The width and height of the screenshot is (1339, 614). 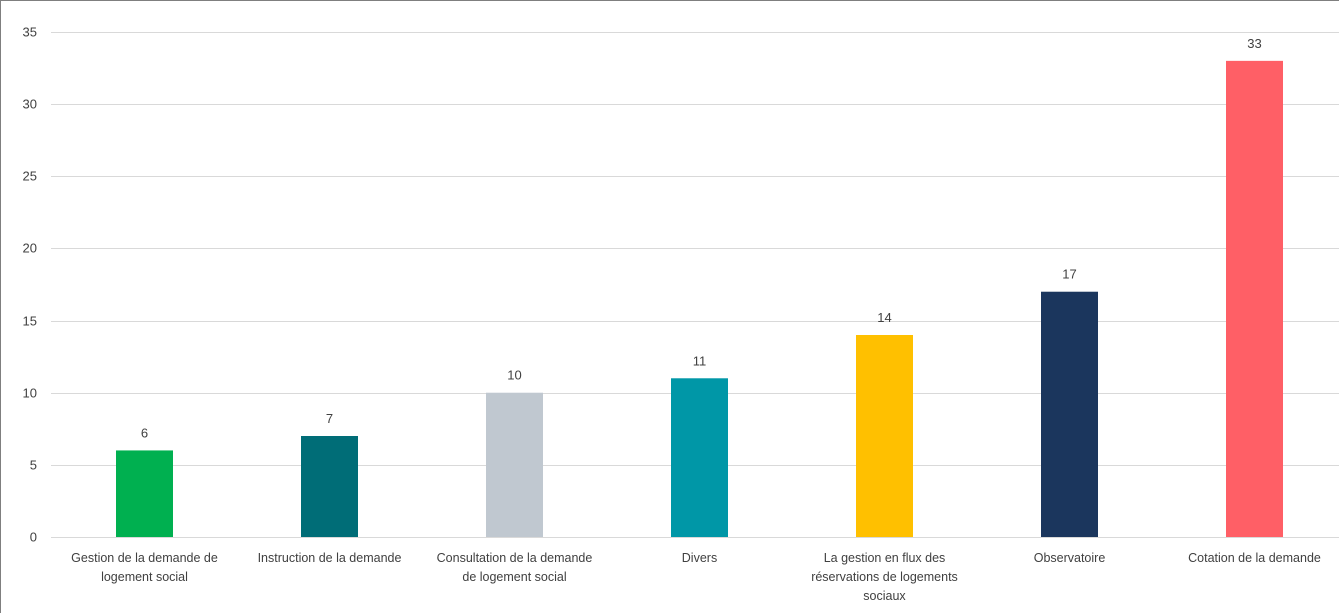 What do you see at coordinates (30, 32) in the screenshot?
I see `y-tick-label: 35` at bounding box center [30, 32].